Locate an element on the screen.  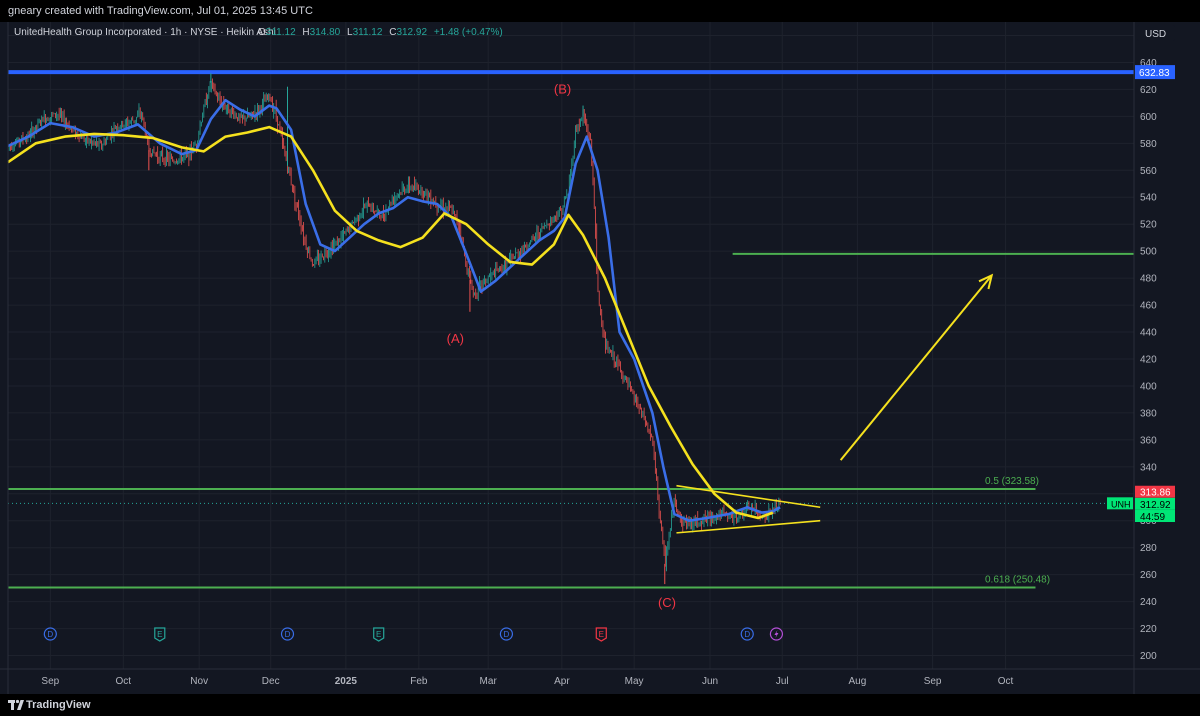
currency-label: USD is located at coordinates (1155, 34).